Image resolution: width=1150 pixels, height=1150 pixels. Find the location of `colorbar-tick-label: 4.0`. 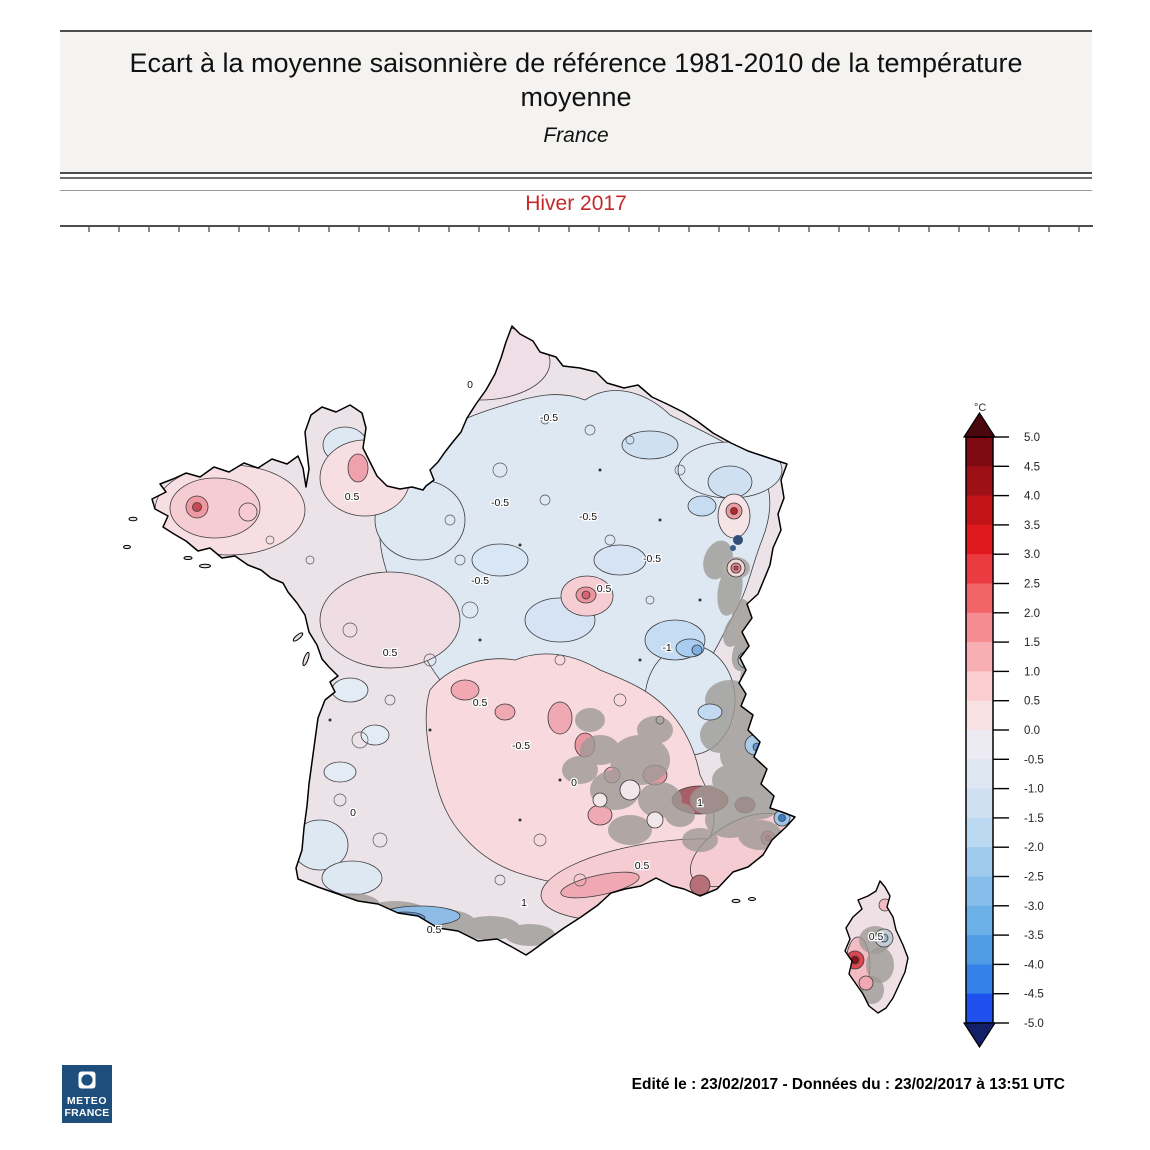

colorbar-tick-label: 4.0 is located at coordinates (1032, 497).